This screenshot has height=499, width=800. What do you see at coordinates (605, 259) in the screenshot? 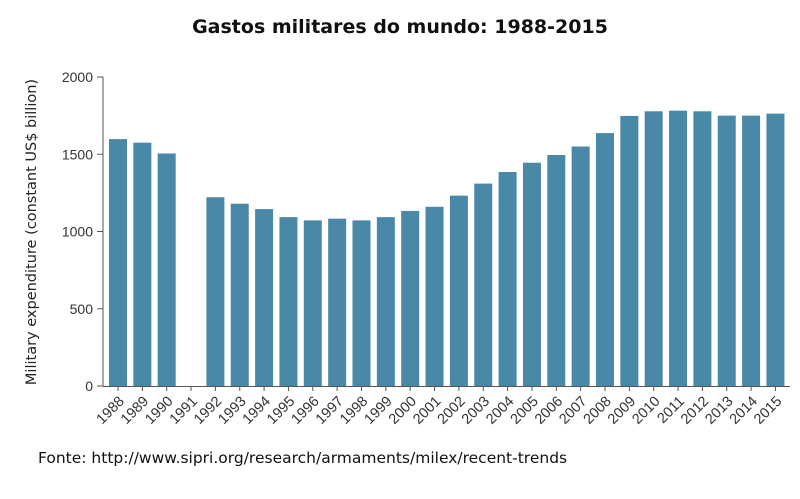
I see `bar-2008` at bounding box center [605, 259].